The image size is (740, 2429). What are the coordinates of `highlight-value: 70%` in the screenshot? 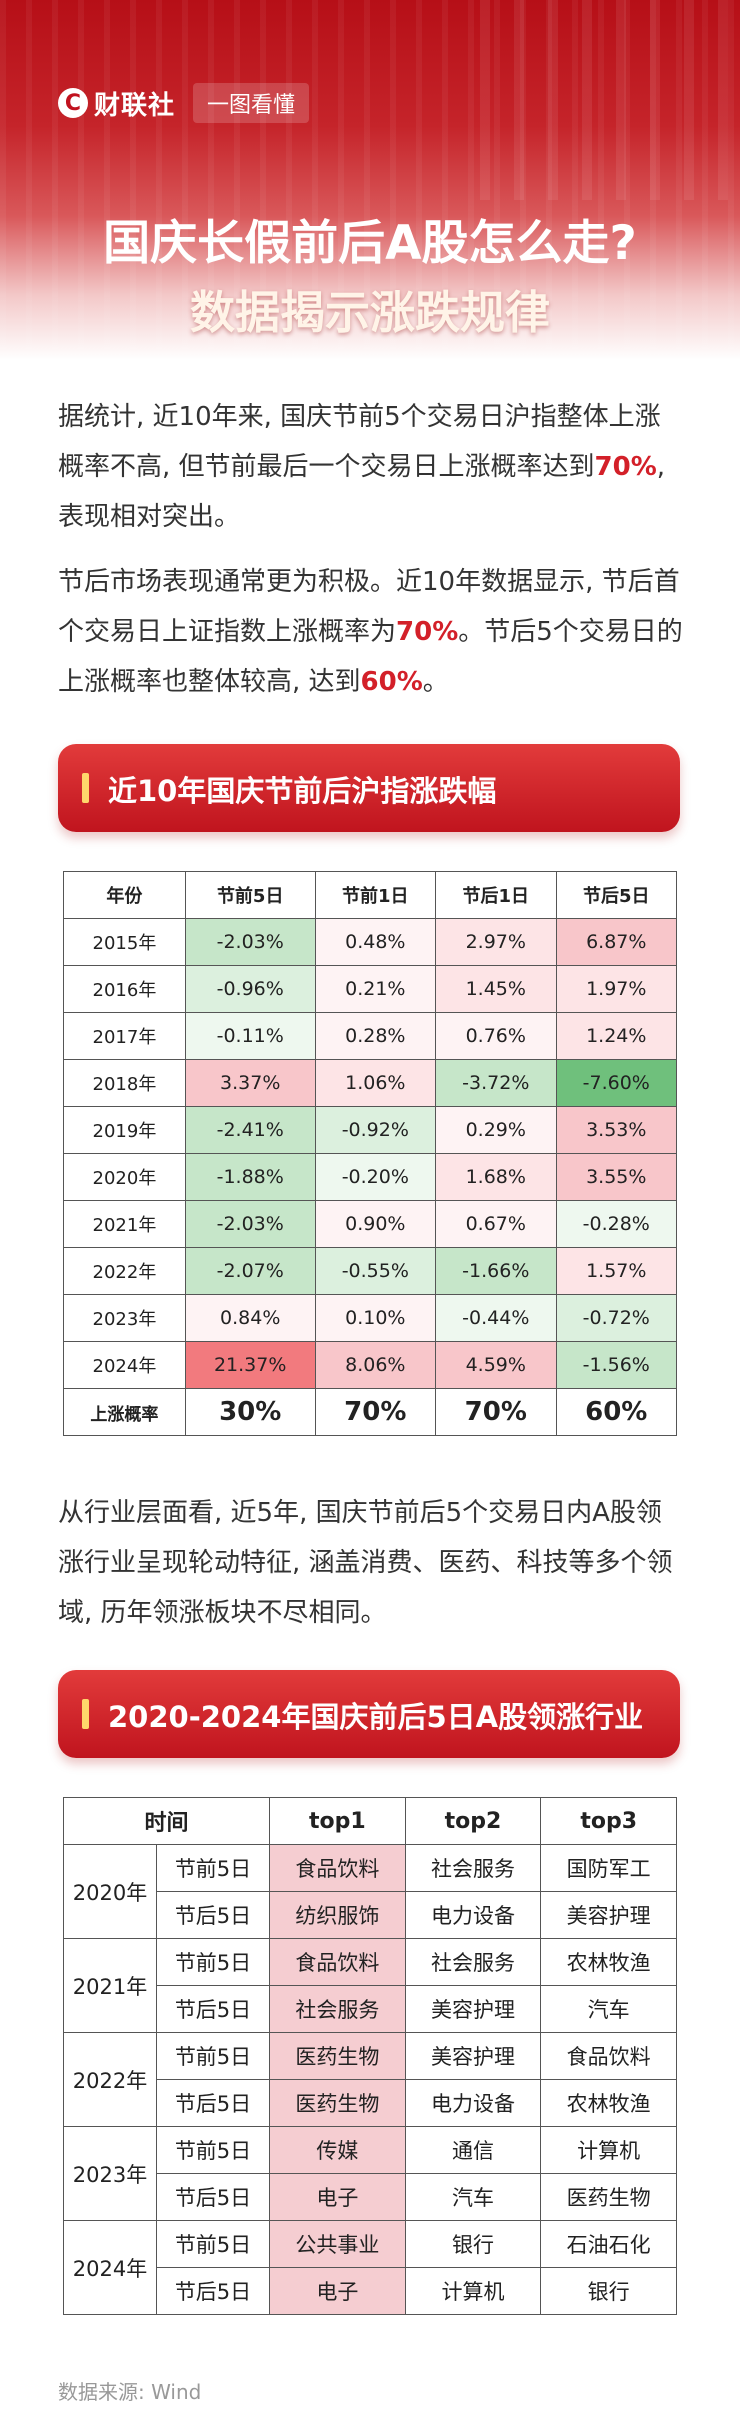 It's located at (625, 467).